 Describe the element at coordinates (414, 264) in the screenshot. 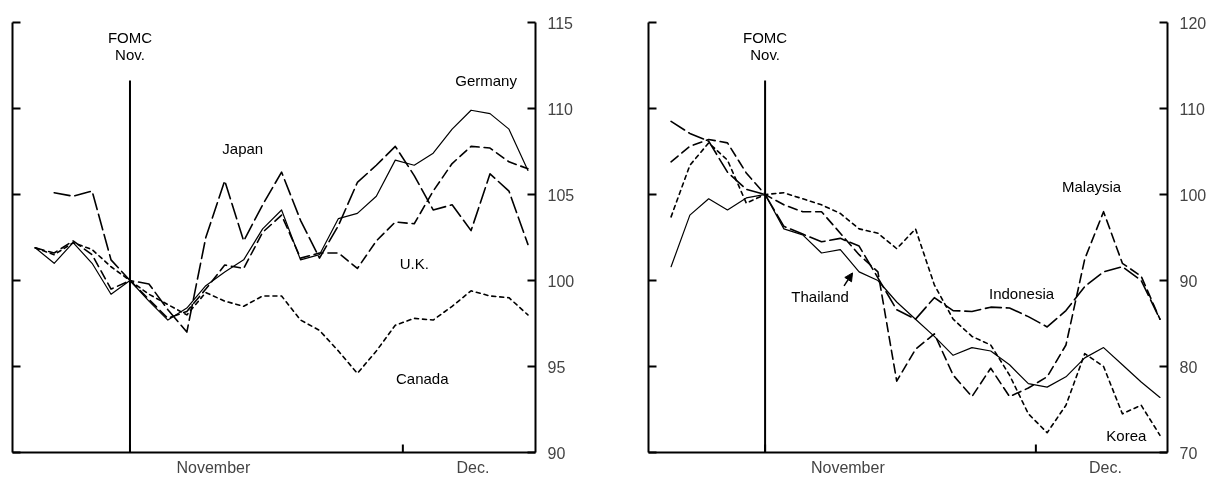

I see `series-label: U.K.` at that location.